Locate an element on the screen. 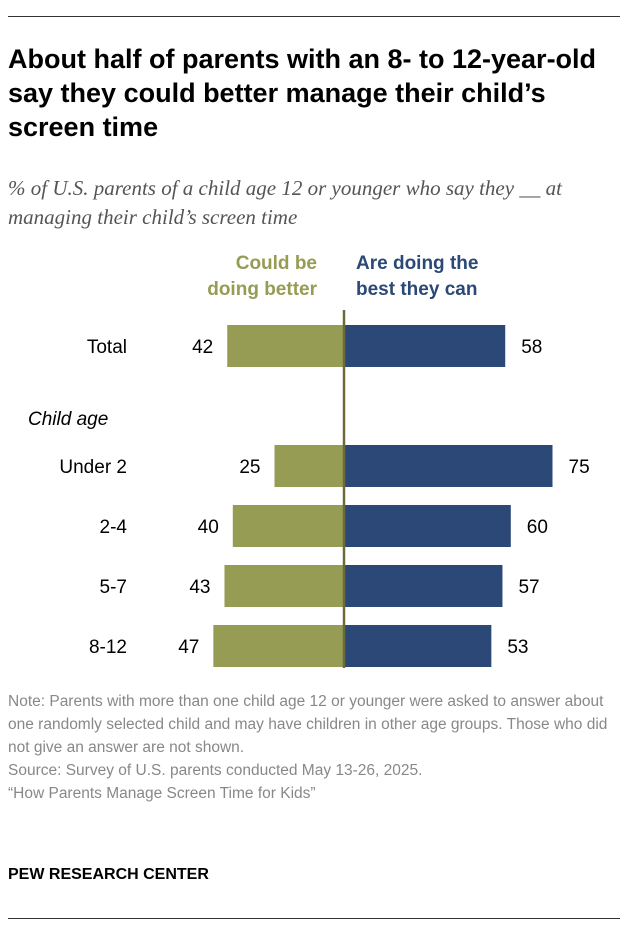 The height and width of the screenshot is (934, 620). value-label-right: 53 is located at coordinates (517, 647).